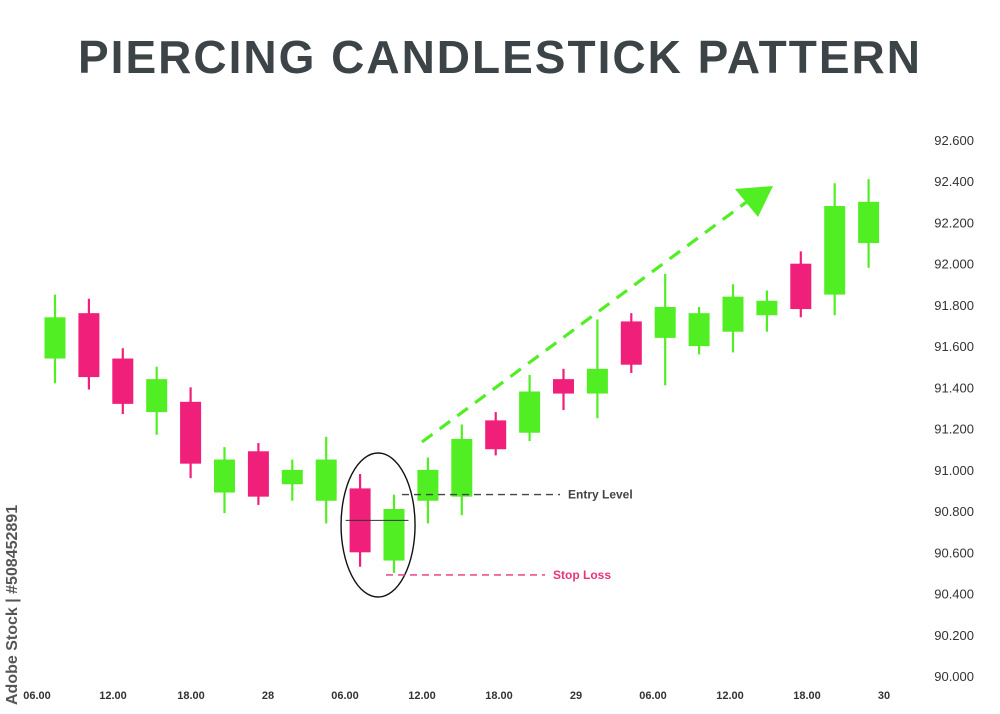 The width and height of the screenshot is (1000, 714). I want to click on y-tick-label: 91.000, so click(954, 470).